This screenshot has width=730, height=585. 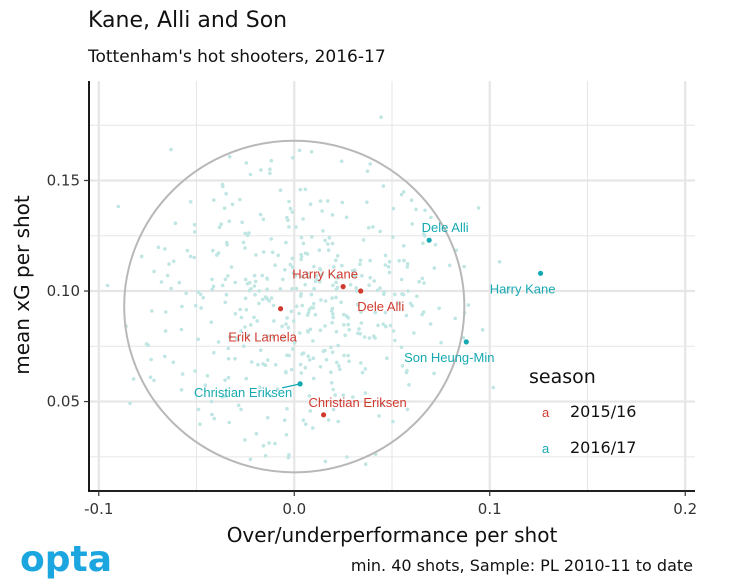 I want to click on y-tick-label: 0.05, so click(x=63, y=402).